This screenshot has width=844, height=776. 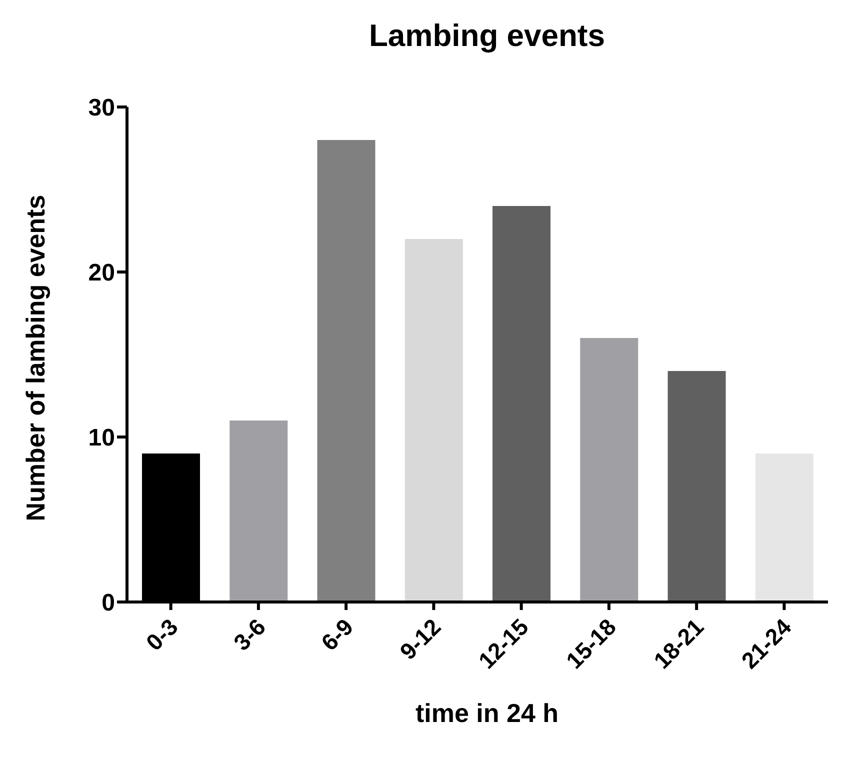 What do you see at coordinates (249, 635) in the screenshot?
I see `x-tick-label: 3-6` at bounding box center [249, 635].